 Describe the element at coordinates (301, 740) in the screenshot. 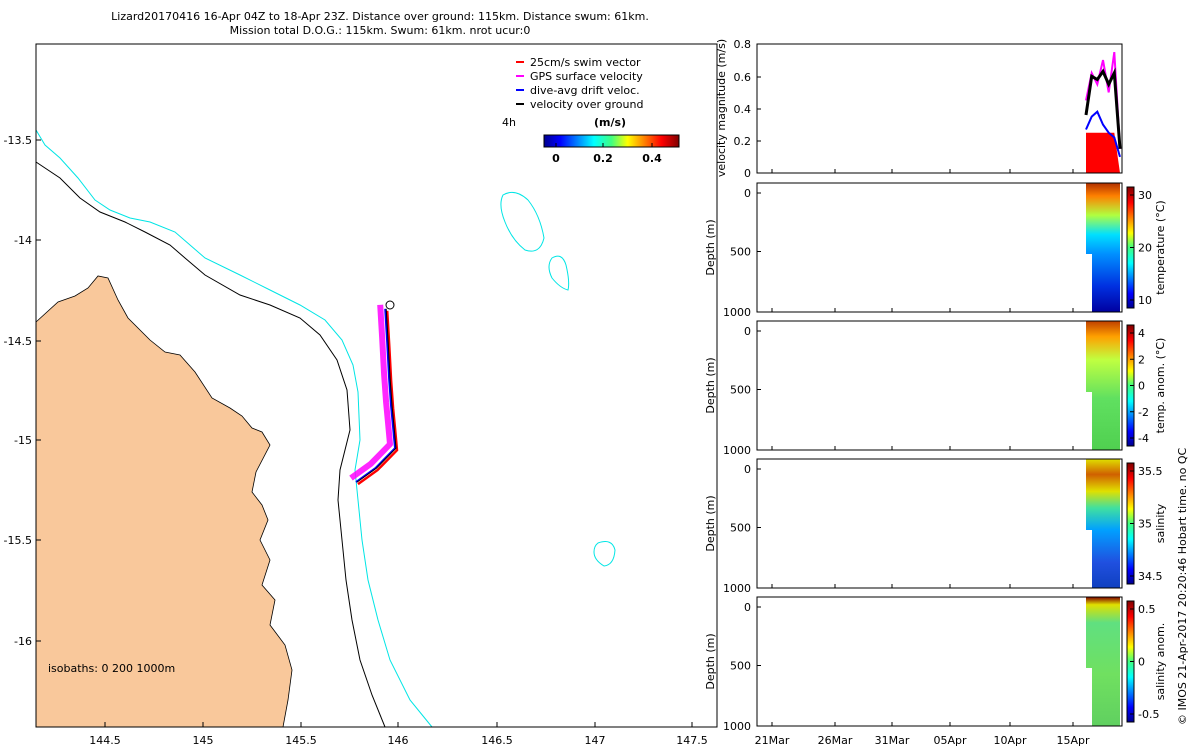

I see `map-xtick-label: 145.5` at that location.